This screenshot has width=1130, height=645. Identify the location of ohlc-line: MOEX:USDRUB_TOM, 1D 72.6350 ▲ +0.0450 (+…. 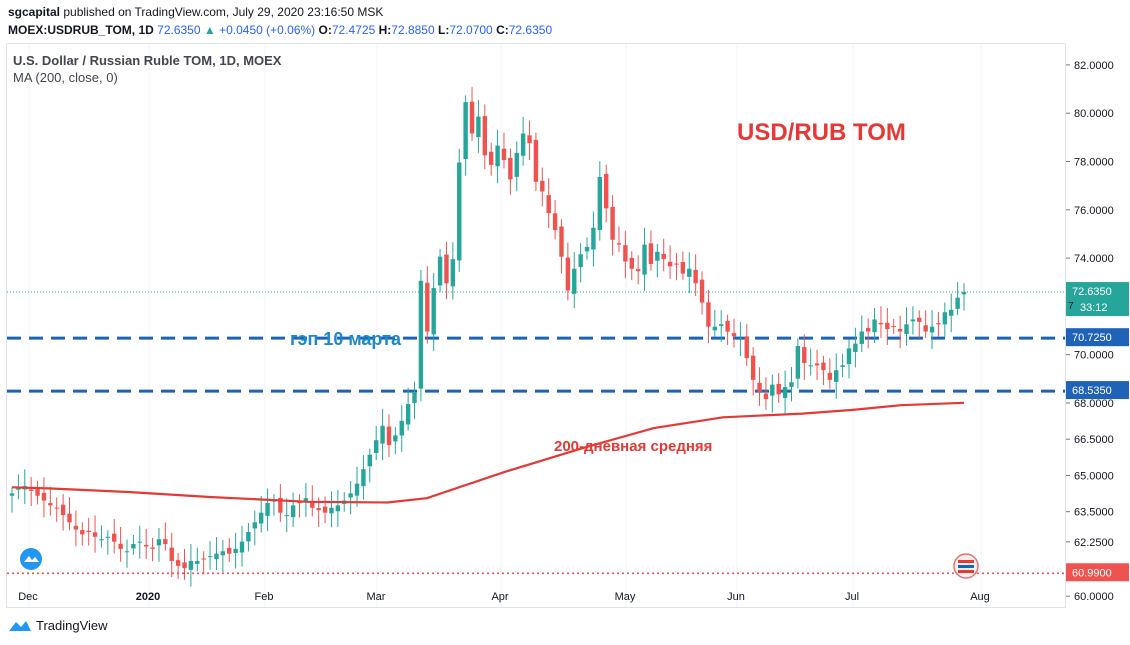
(280, 30).